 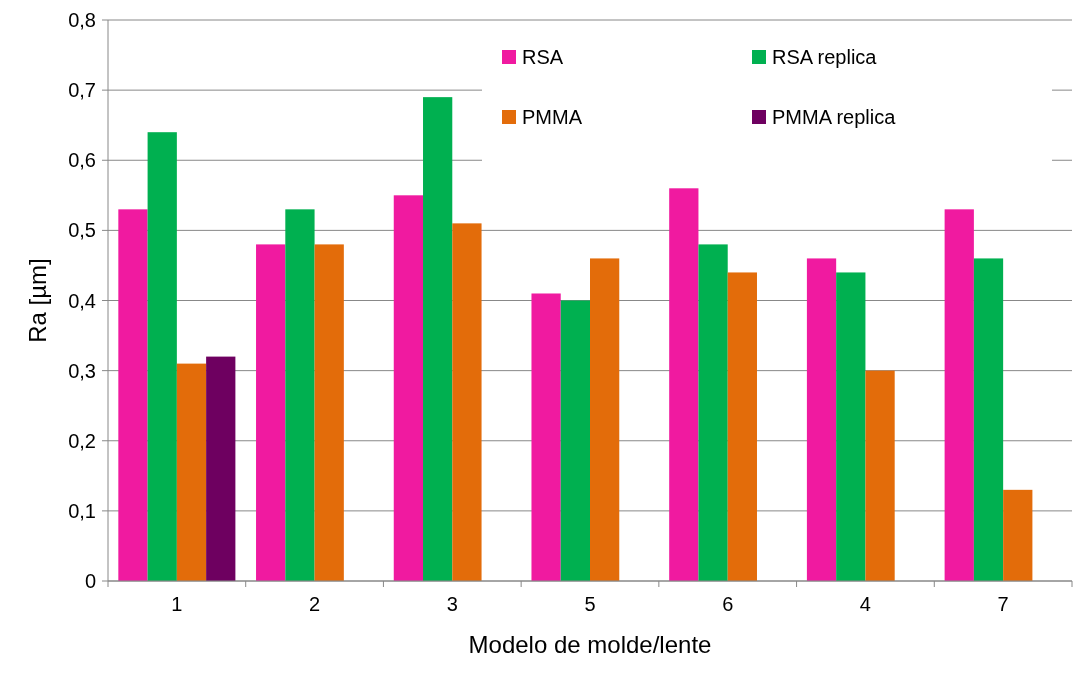 What do you see at coordinates (1003, 604) in the screenshot?
I see `x-tick-label: 7` at bounding box center [1003, 604].